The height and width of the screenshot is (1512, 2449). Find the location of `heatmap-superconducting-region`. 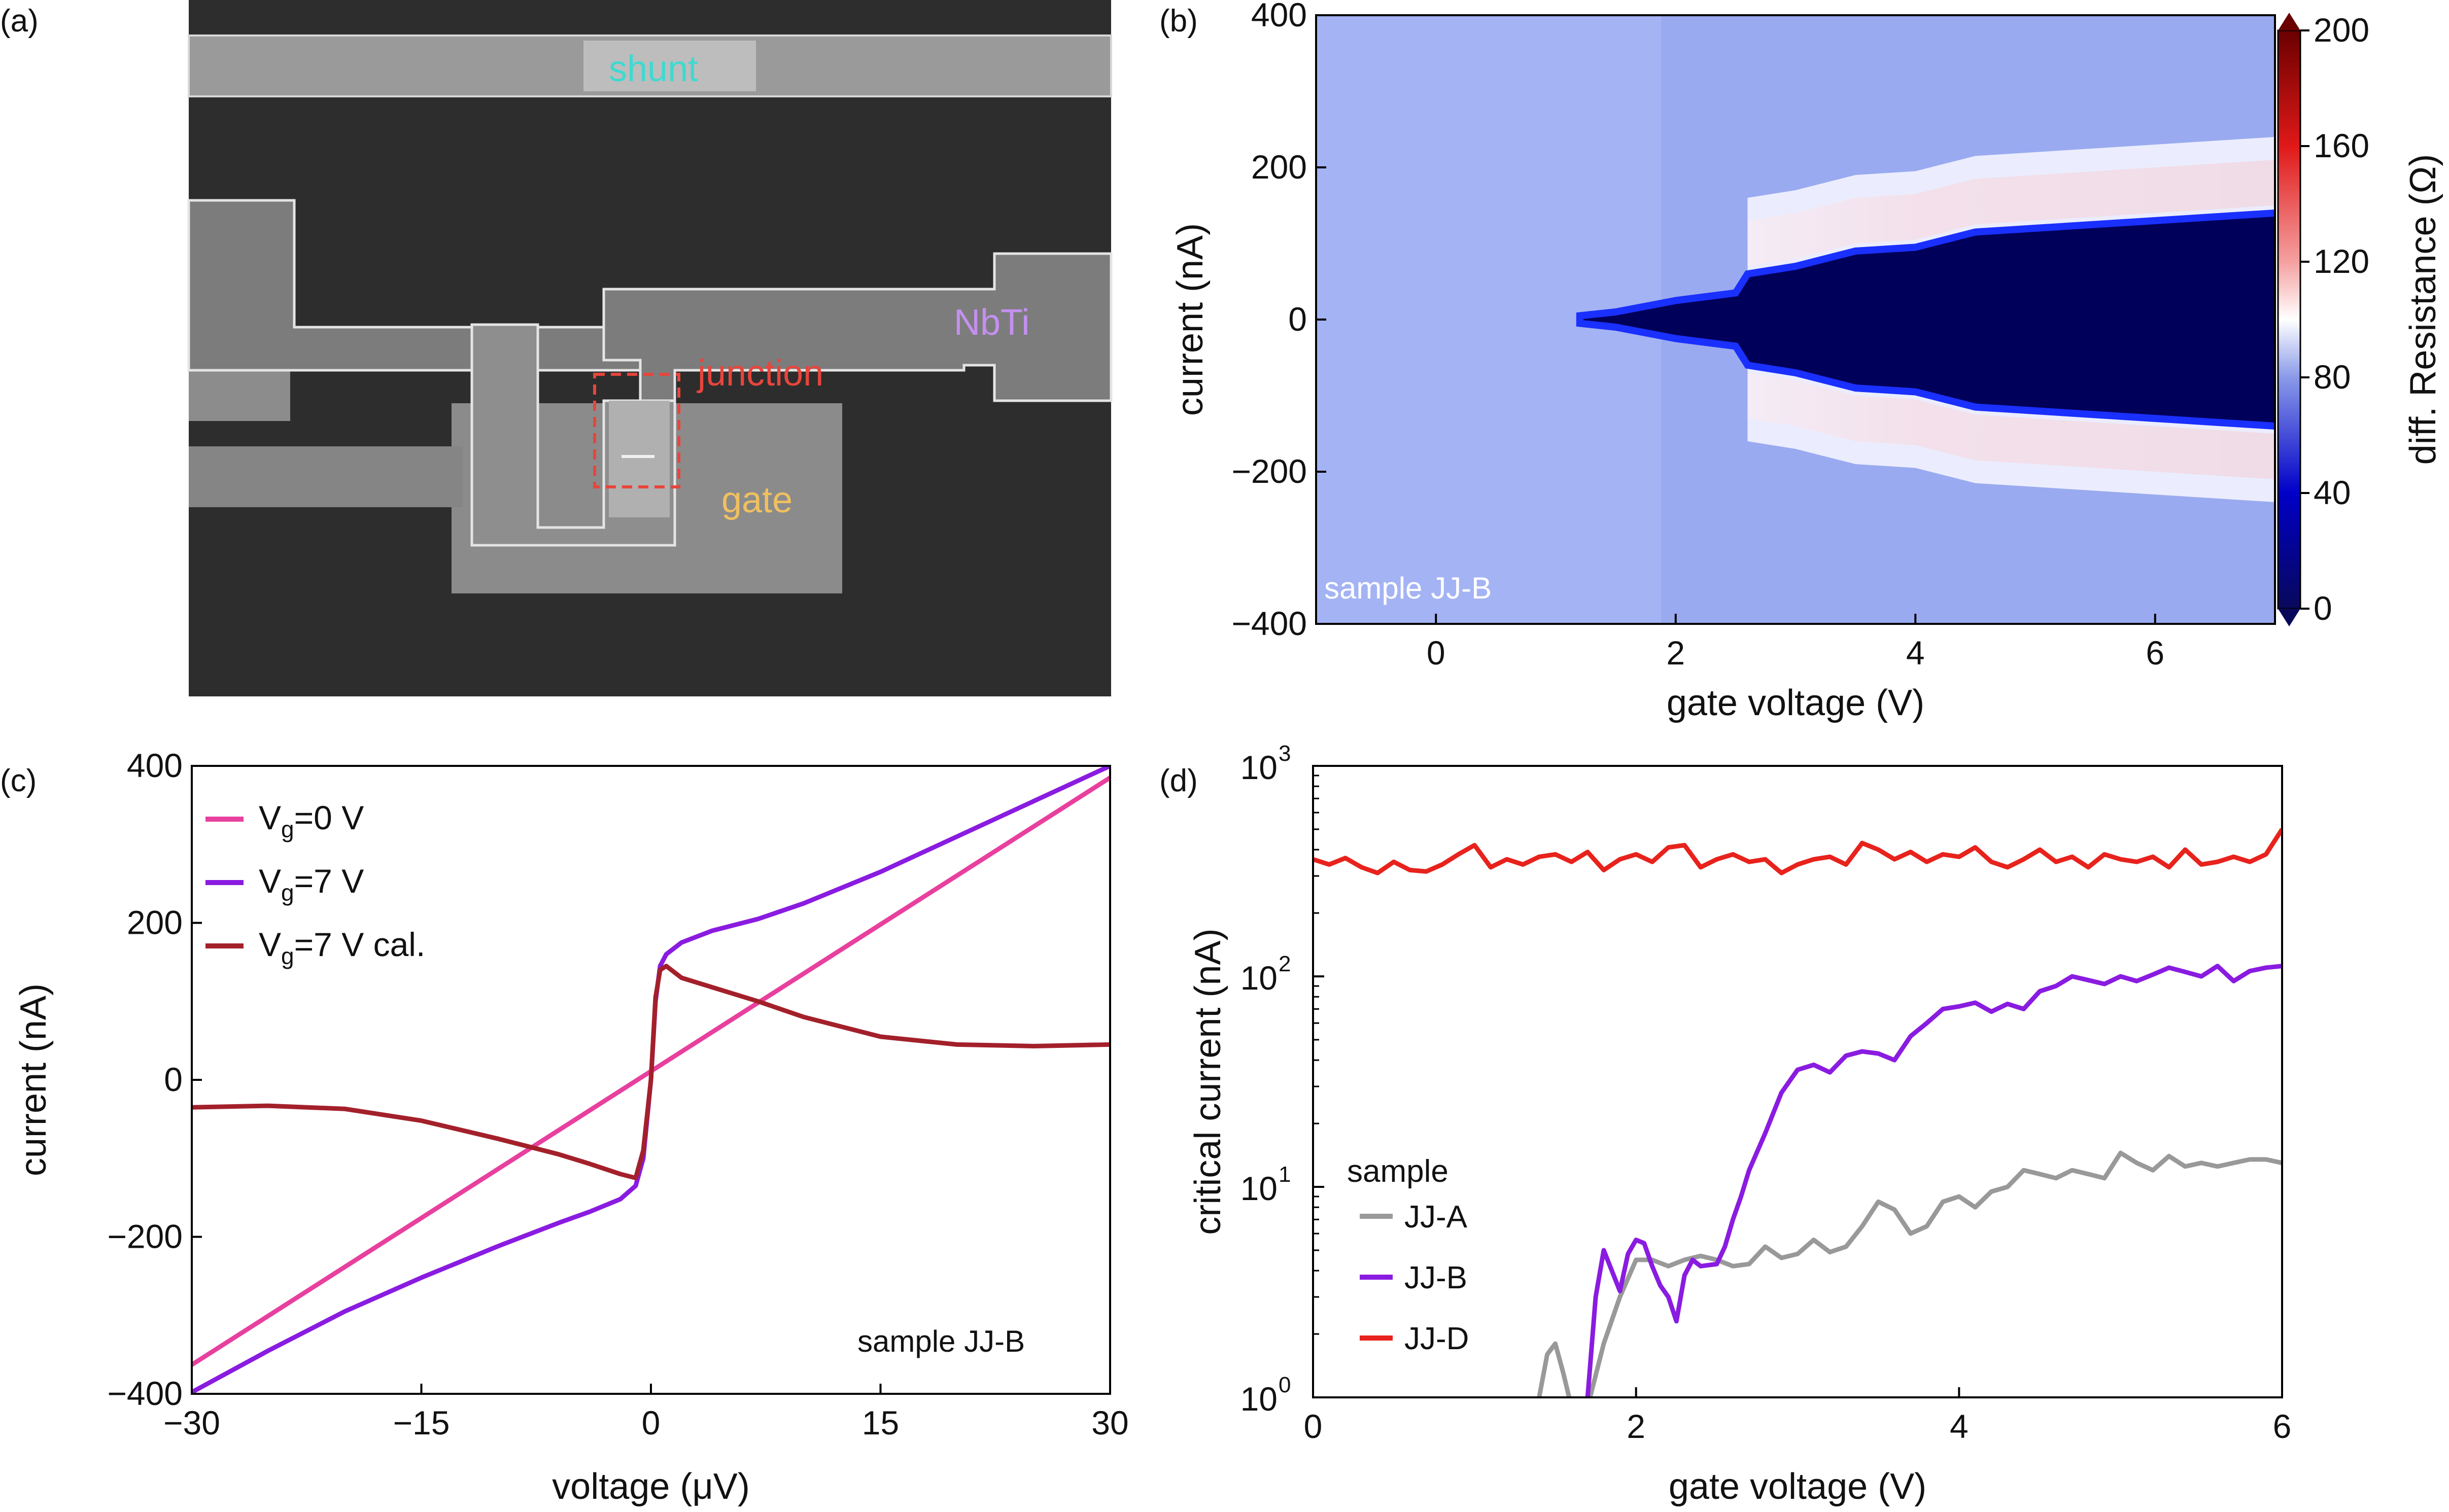

heatmap-superconducting-region is located at coordinates (1927, 319).